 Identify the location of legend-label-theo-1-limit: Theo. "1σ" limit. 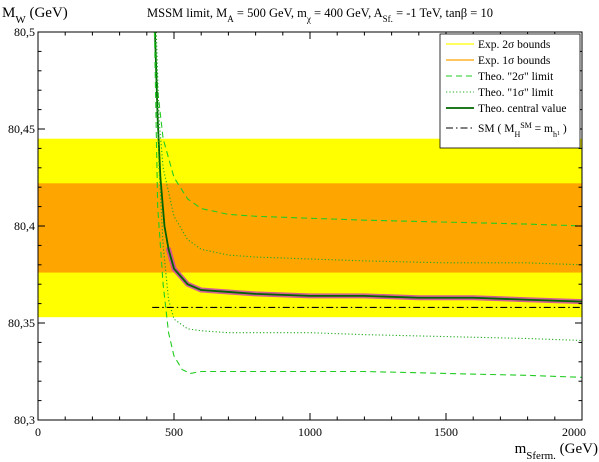
(516, 93).